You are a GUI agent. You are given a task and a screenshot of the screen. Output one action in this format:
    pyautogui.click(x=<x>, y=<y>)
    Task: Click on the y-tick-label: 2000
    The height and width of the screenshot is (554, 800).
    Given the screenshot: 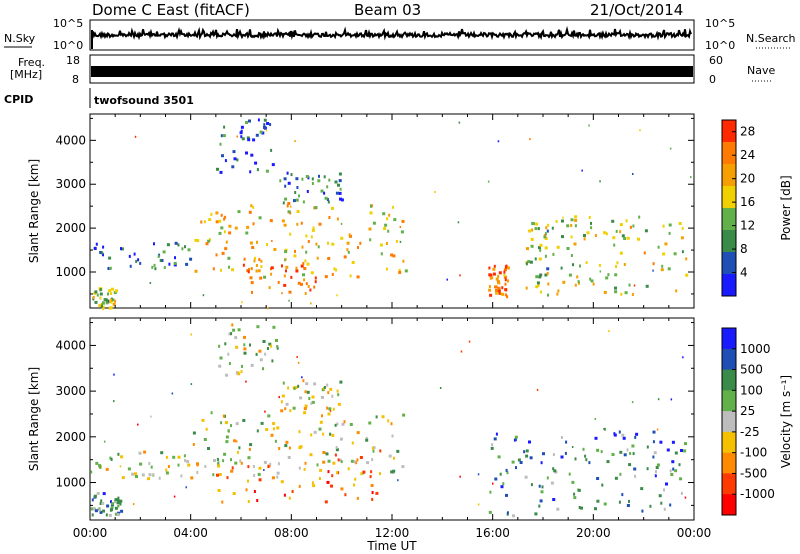 What is the action you would take?
    pyautogui.click(x=70, y=437)
    